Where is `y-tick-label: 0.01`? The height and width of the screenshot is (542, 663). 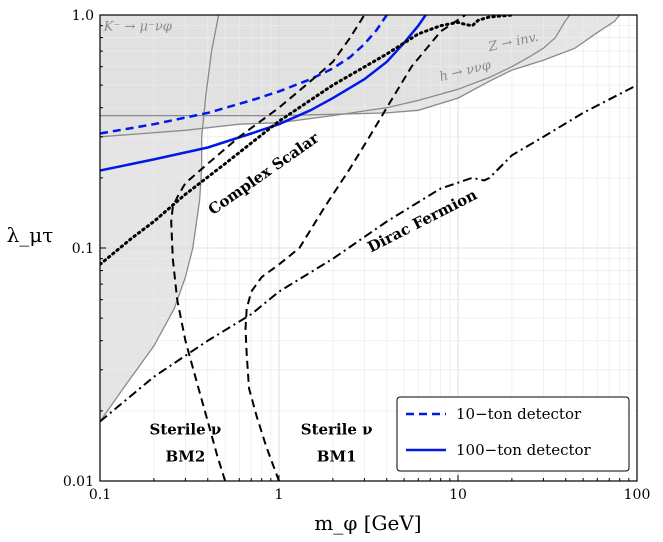 y-tick-label: 0.01 is located at coordinates (78, 482).